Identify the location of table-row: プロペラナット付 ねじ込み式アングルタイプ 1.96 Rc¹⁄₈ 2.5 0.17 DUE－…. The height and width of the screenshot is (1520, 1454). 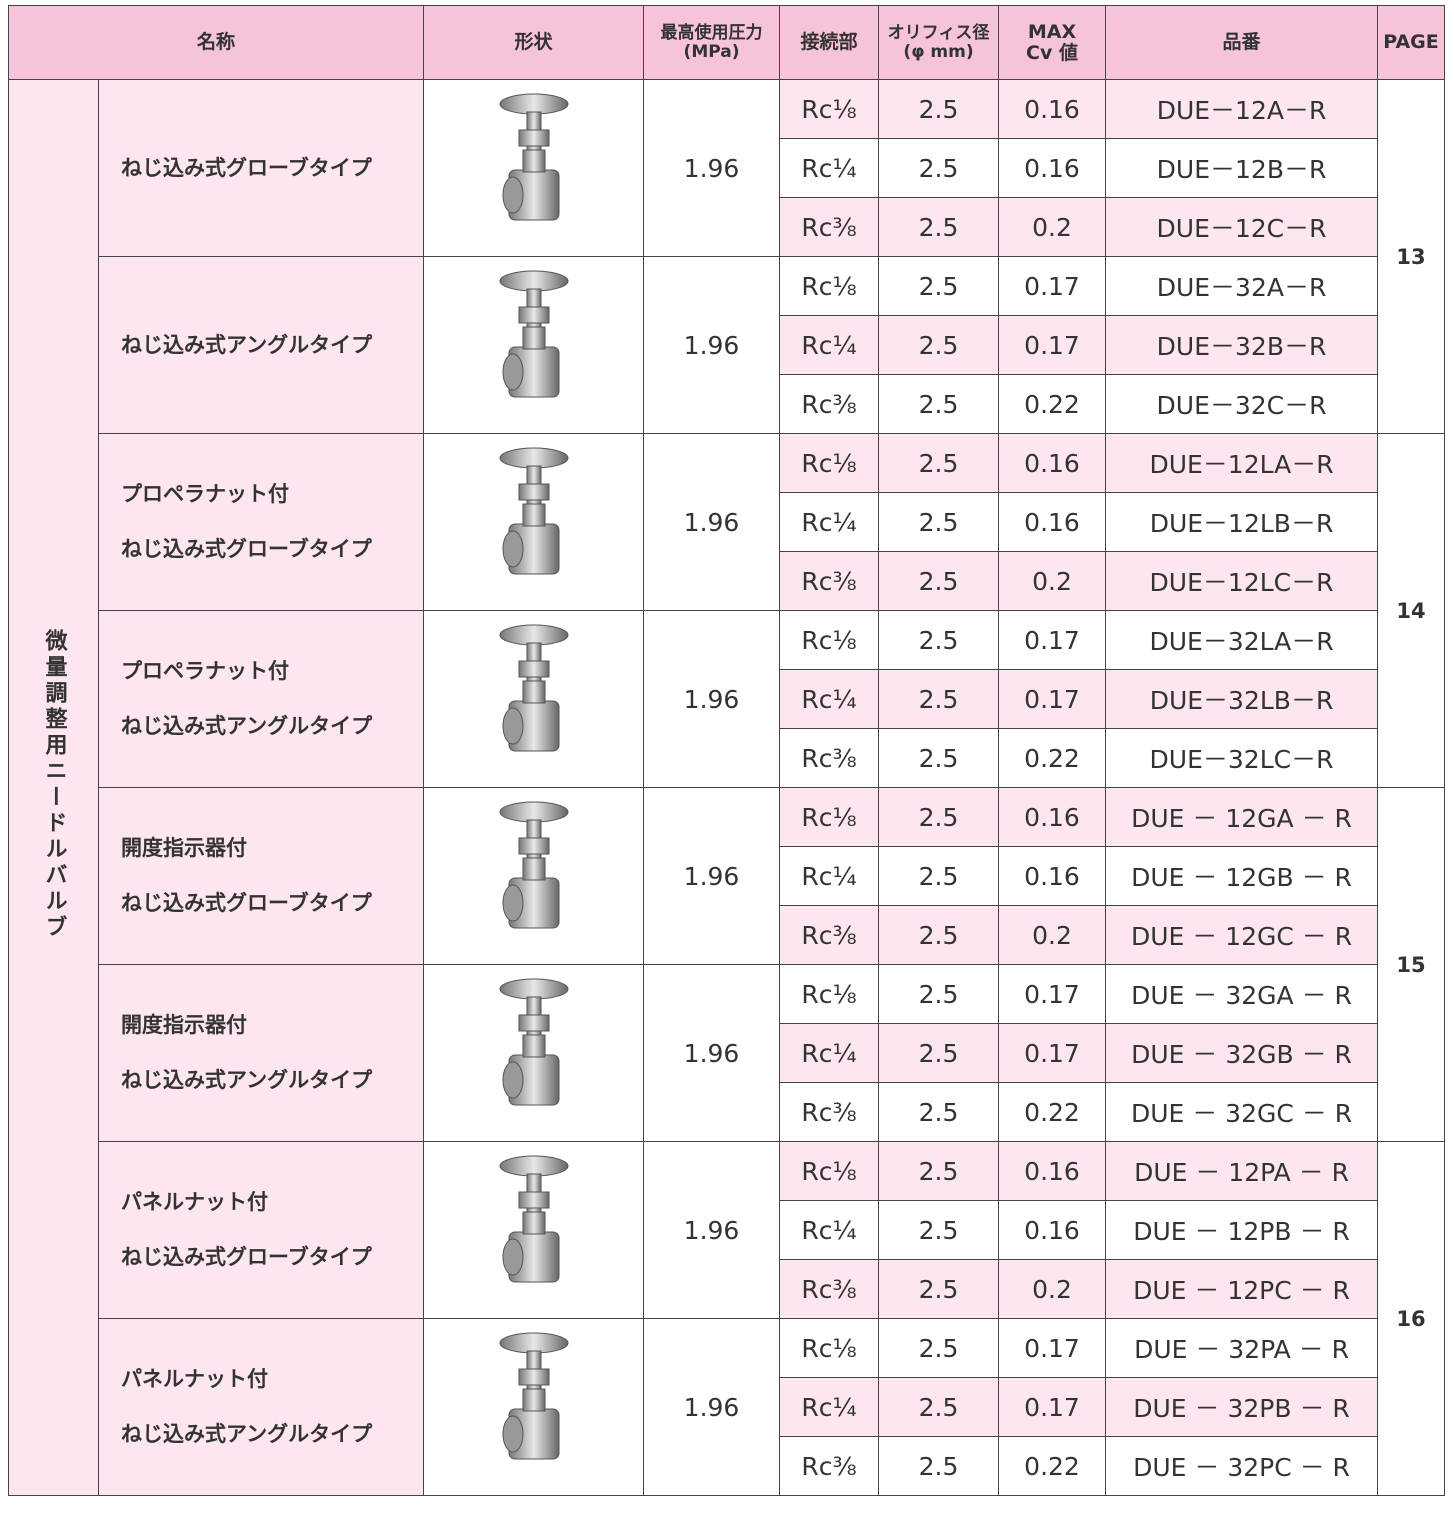
(727, 699).